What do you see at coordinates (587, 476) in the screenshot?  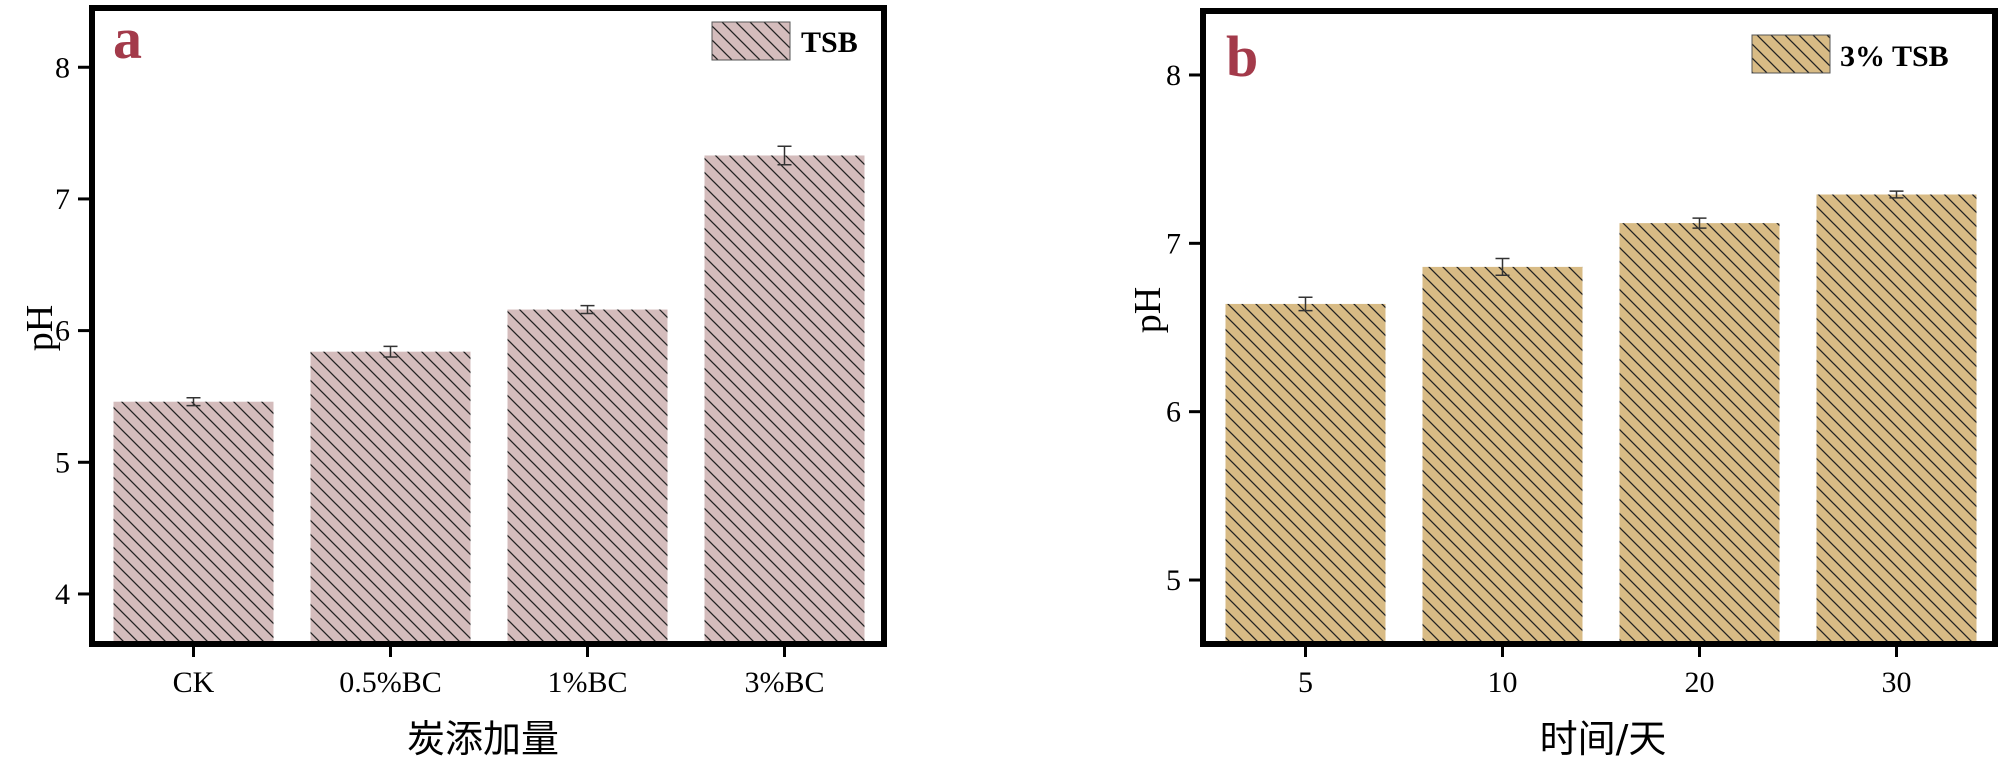 I see `bar-1%BC` at bounding box center [587, 476].